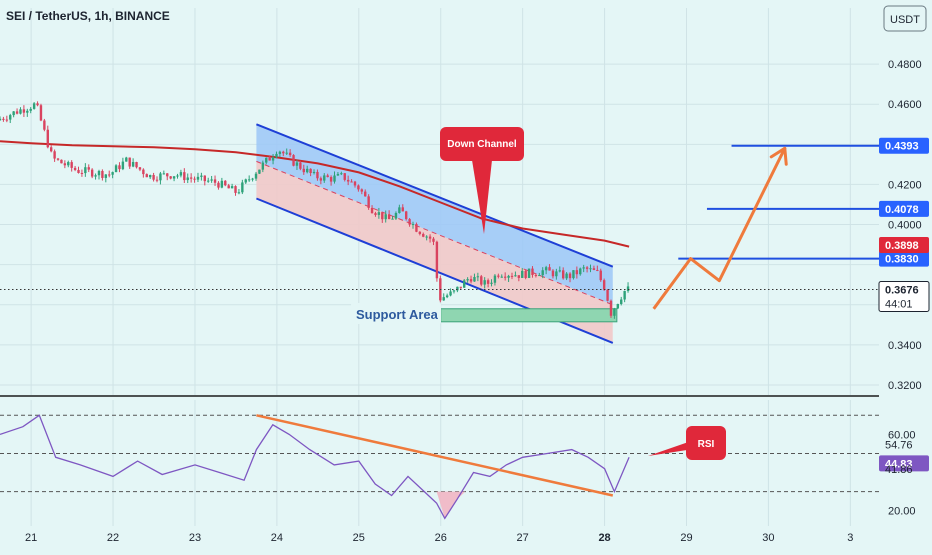 The width and height of the screenshot is (932, 555). I want to click on time-tick-label: 26, so click(441, 538).